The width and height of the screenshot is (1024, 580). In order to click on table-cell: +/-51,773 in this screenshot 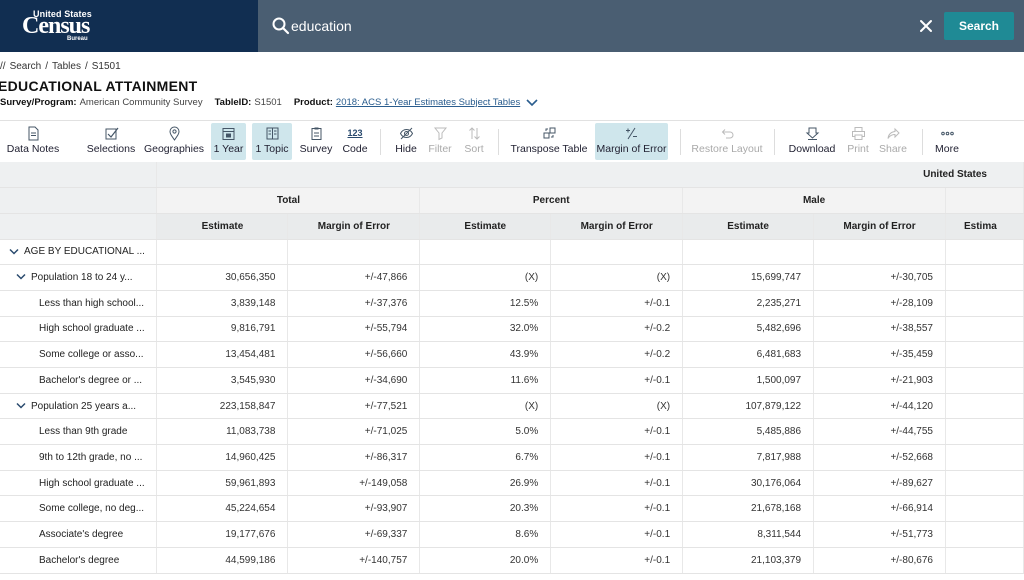, I will do `click(879, 534)`.